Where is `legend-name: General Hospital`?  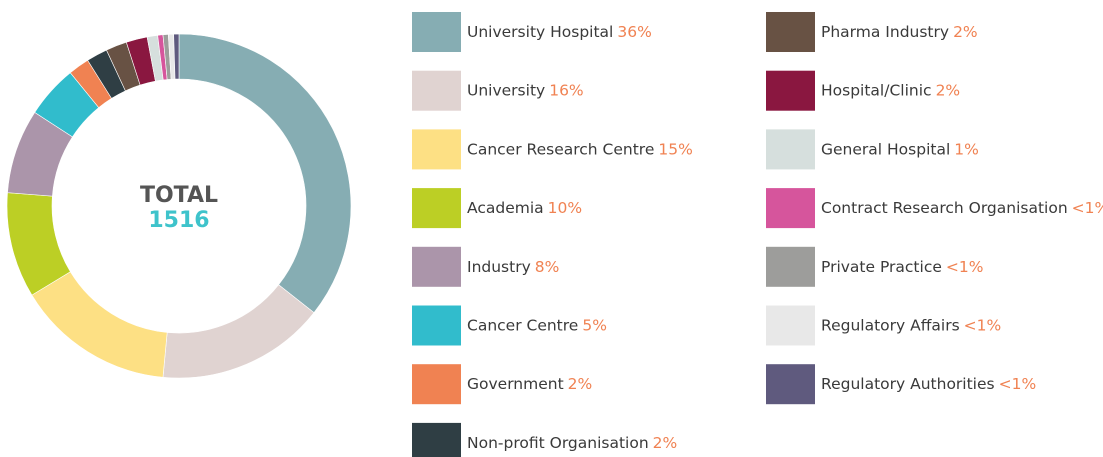
legend-name: General Hospital is located at coordinates (885, 149).